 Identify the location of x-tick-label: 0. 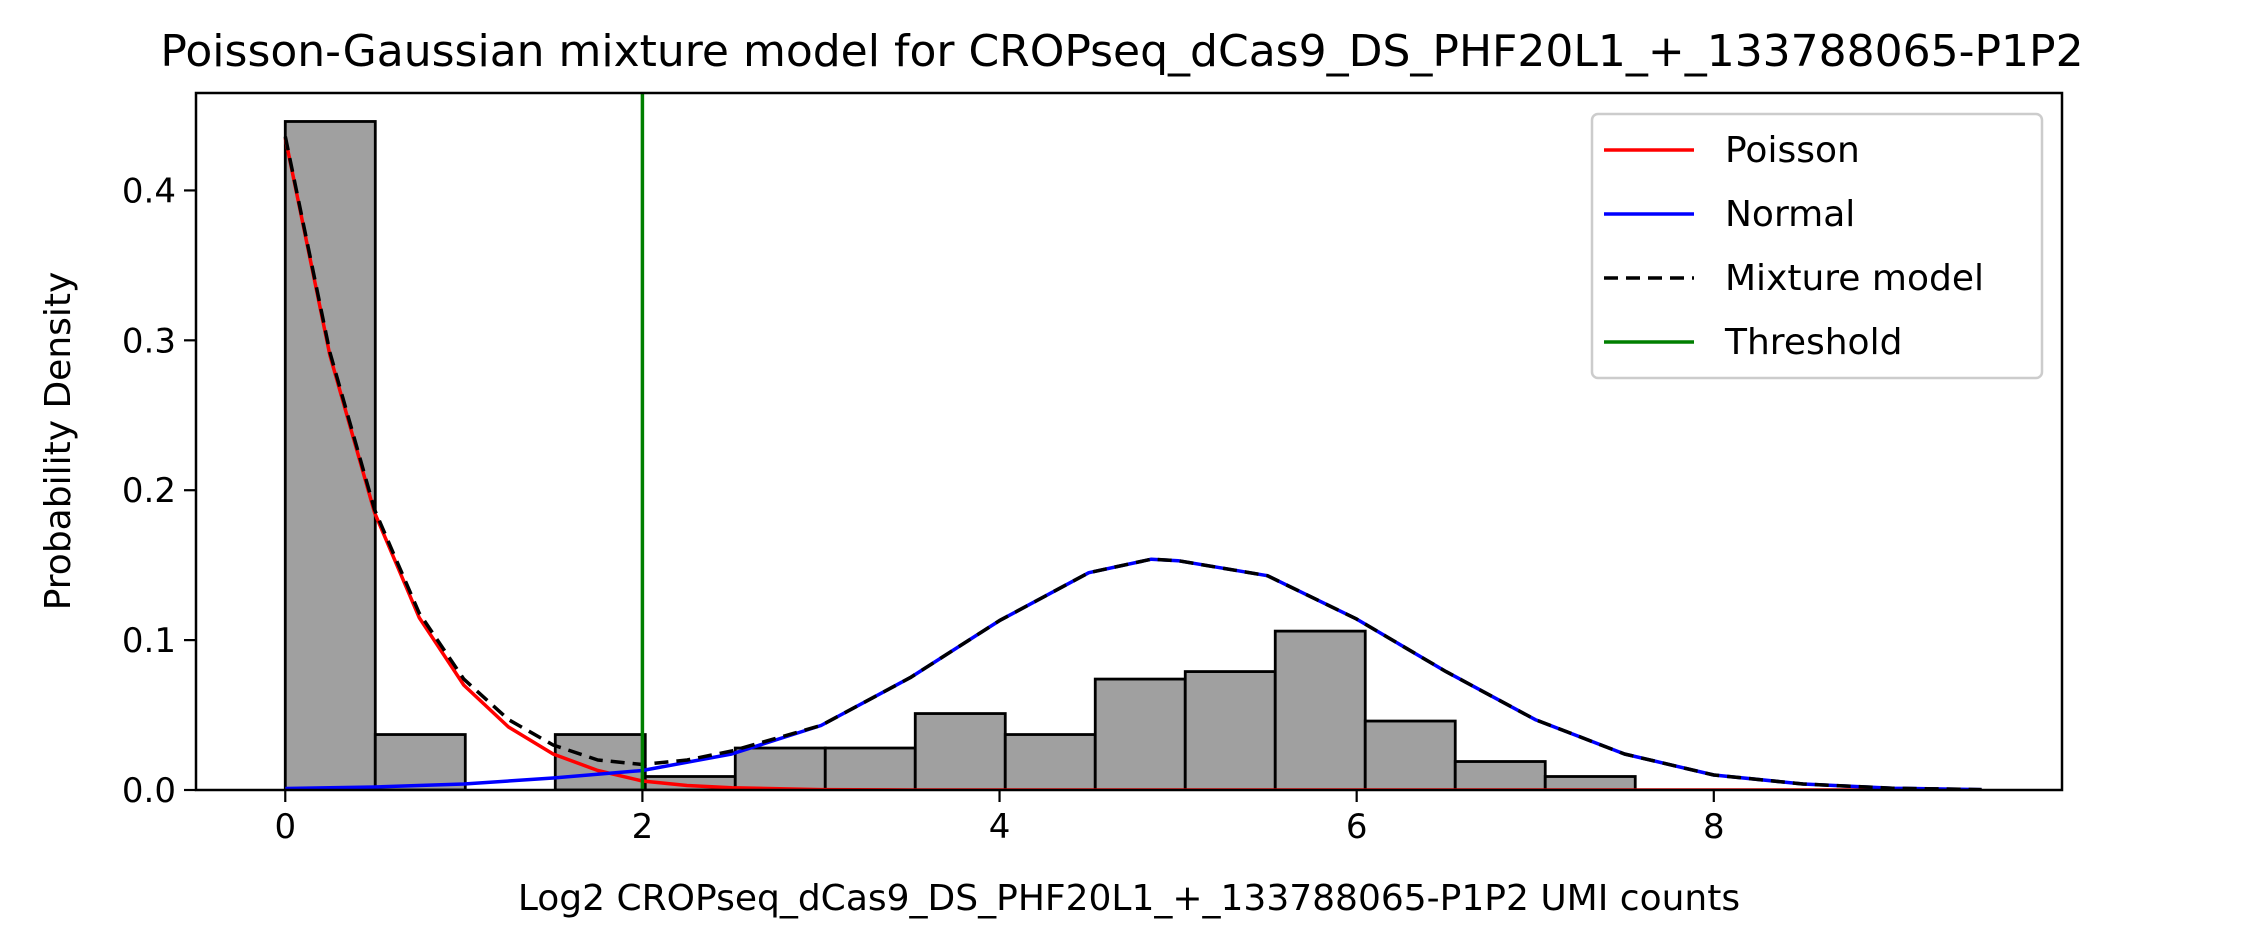
(285, 827).